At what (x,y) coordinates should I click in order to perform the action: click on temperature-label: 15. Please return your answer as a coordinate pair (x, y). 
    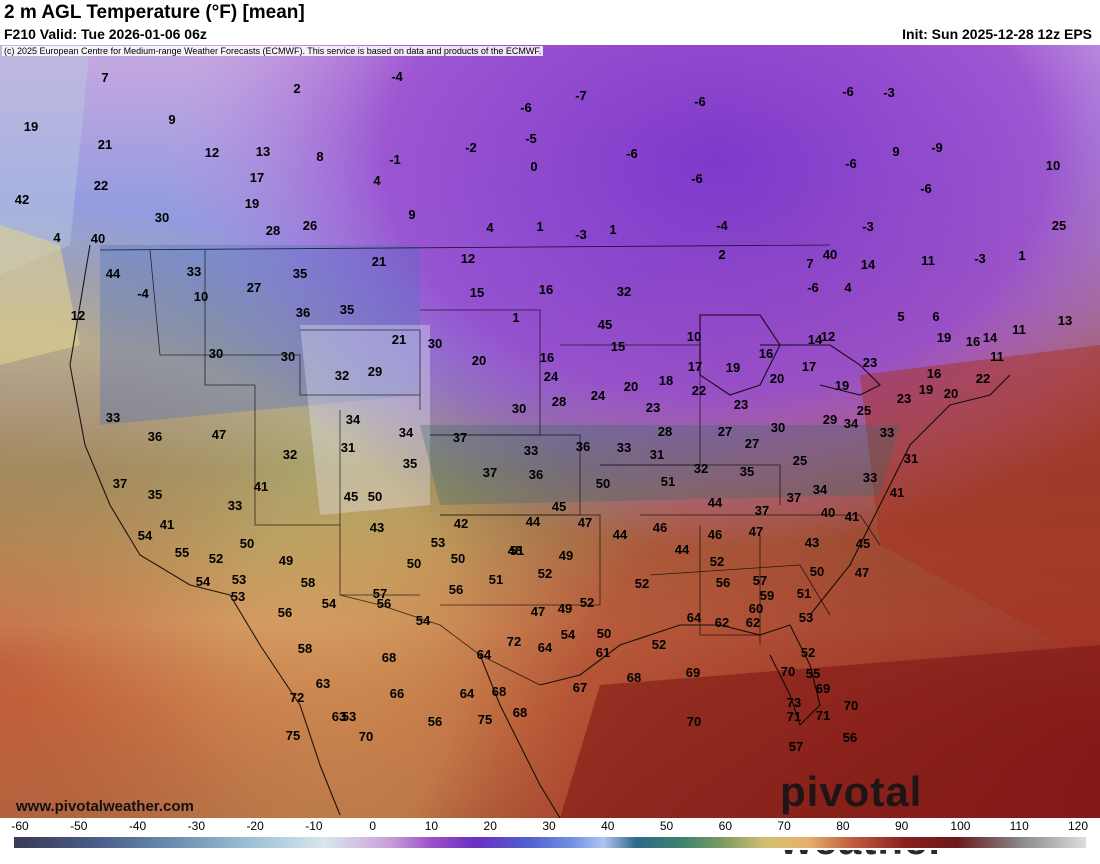
    Looking at the image, I should click on (477, 292).